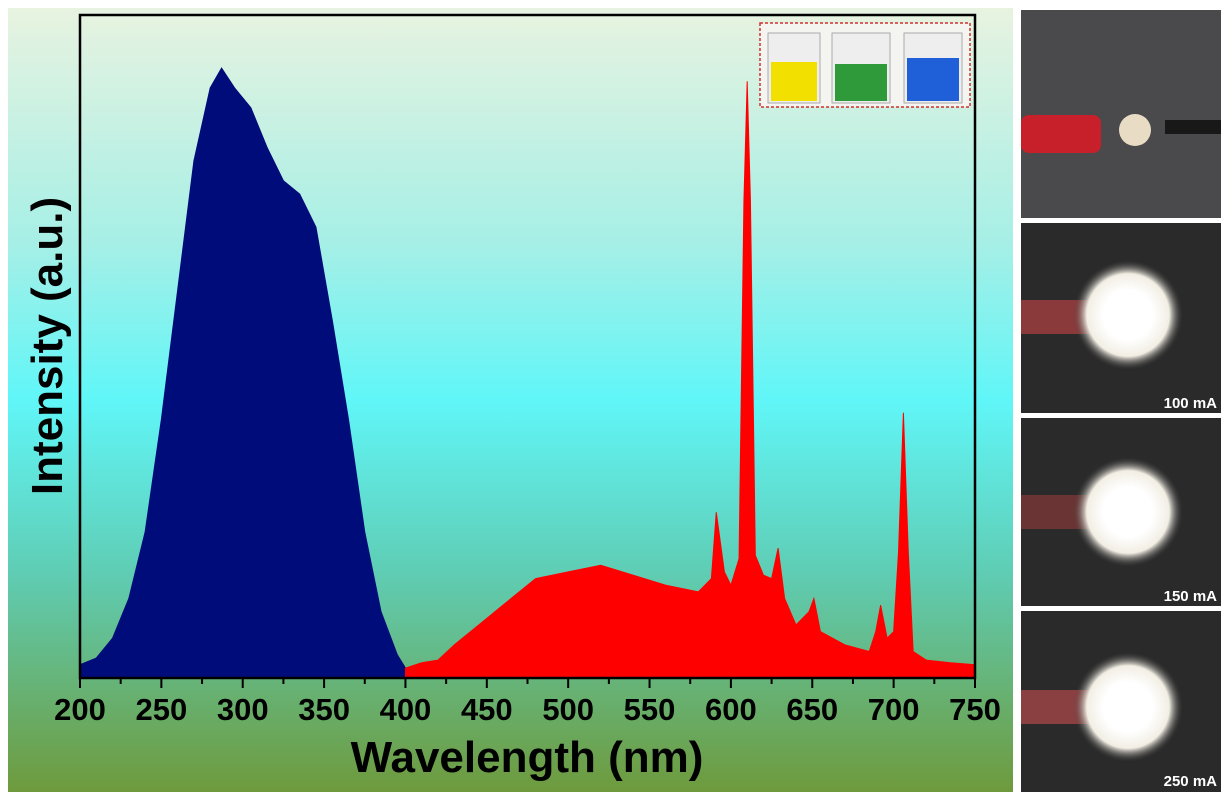 The height and width of the screenshot is (797, 1221). I want to click on x-tick-label: 700, so click(894, 709).